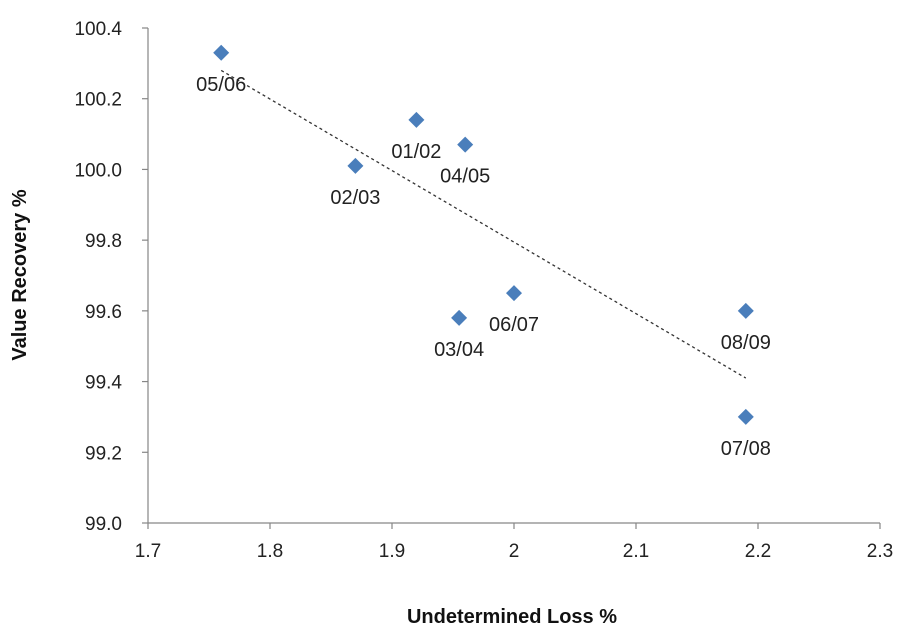 The height and width of the screenshot is (631, 902). I want to click on x-axis-ticks: 1.7 1.8 1.9 2 2.1 2.2 2.3, so click(514, 542).